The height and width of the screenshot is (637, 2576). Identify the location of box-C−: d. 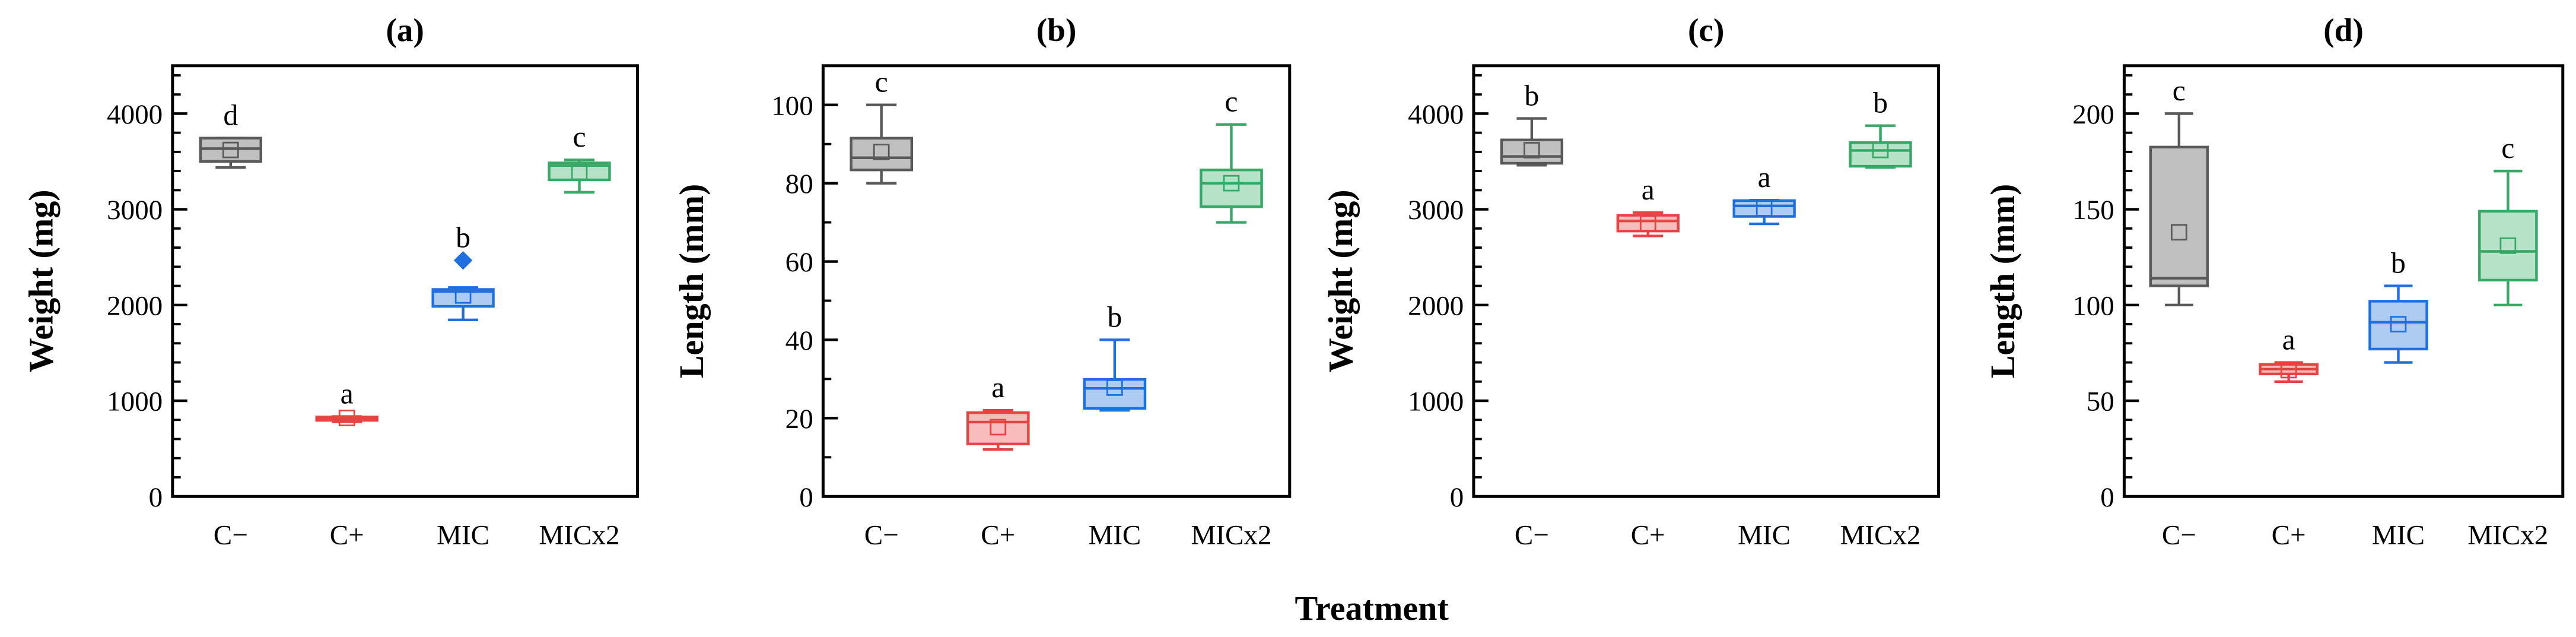
(230, 134).